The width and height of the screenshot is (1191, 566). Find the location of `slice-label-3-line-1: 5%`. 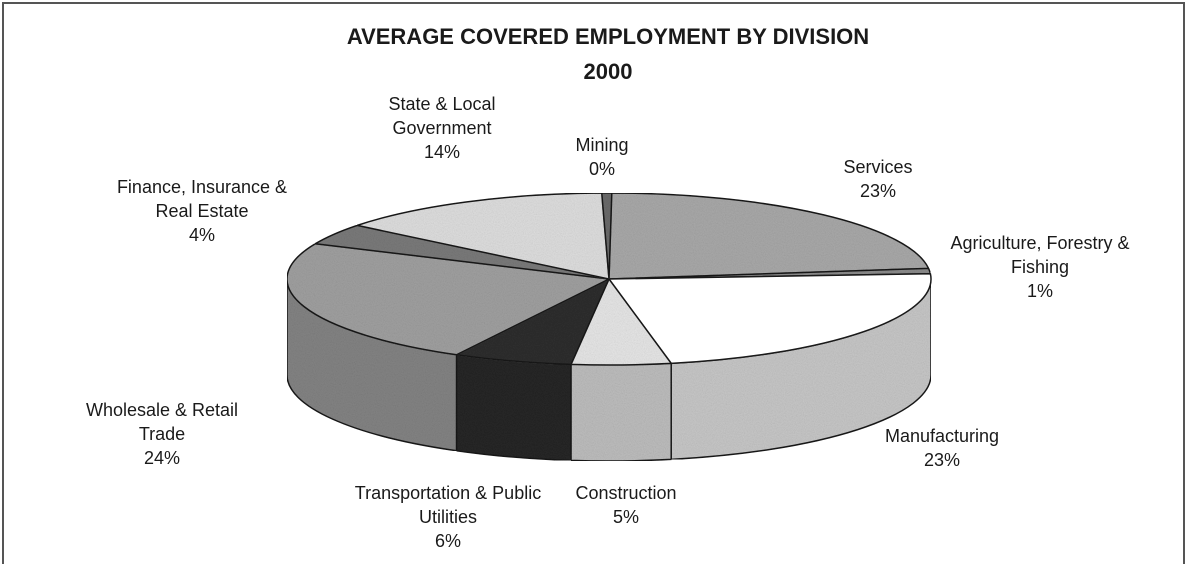

slice-label-3-line-1: 5% is located at coordinates (626, 517).